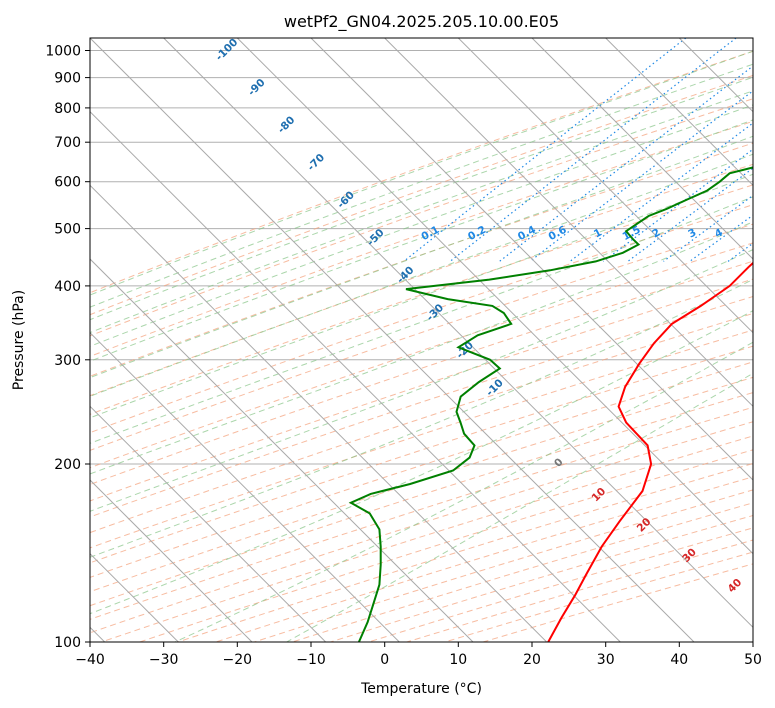 Image resolution: width=775 pixels, height=708 pixels. What do you see at coordinates (384, 660) in the screenshot?
I see `x-tick-label: 0` at bounding box center [384, 660].